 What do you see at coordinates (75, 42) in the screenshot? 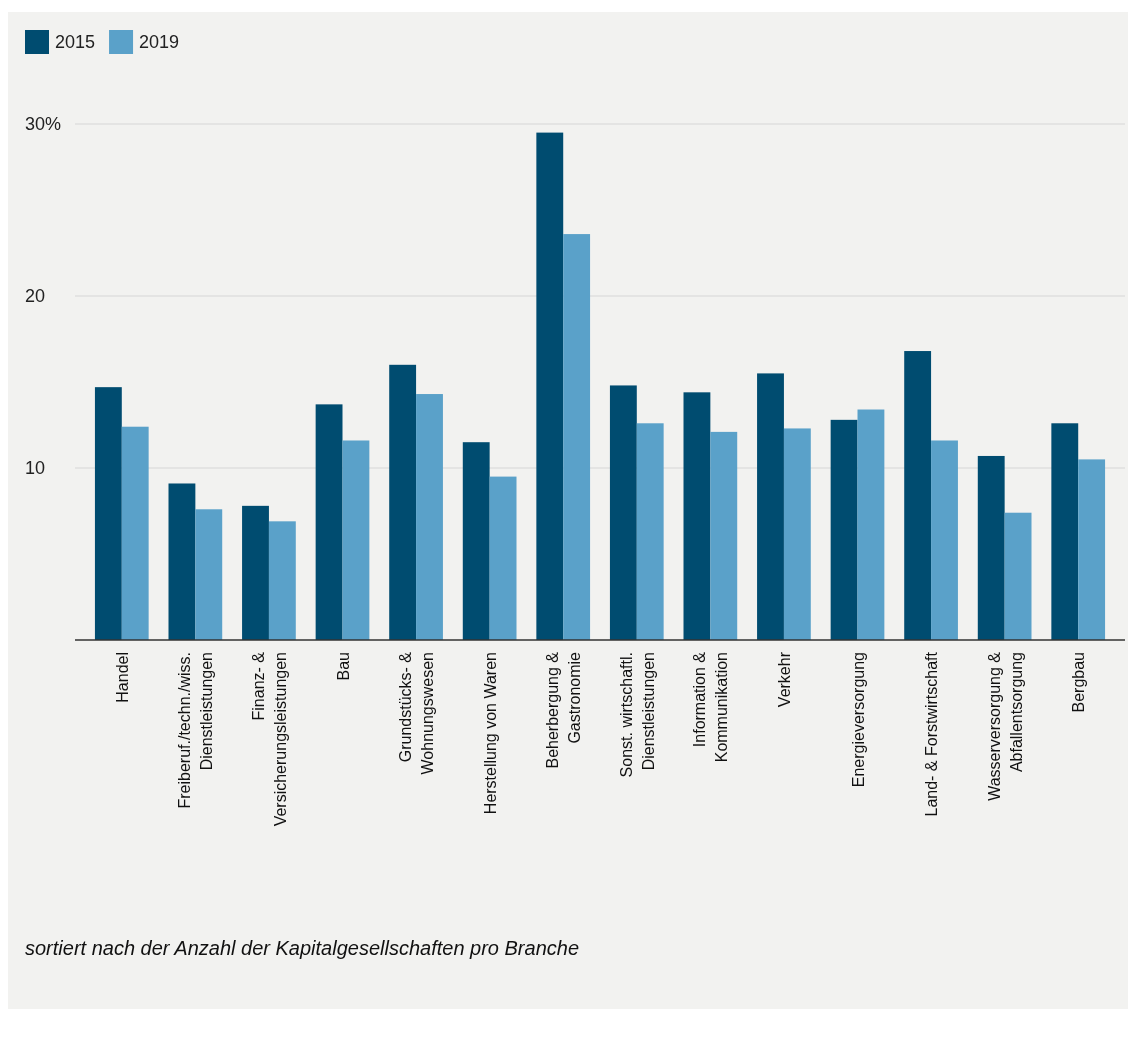
I see `legend-label: 2015` at bounding box center [75, 42].